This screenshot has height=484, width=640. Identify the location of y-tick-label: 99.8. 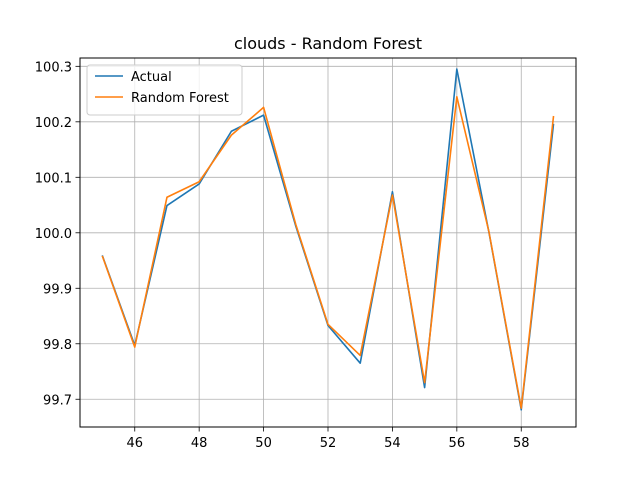
(57, 345).